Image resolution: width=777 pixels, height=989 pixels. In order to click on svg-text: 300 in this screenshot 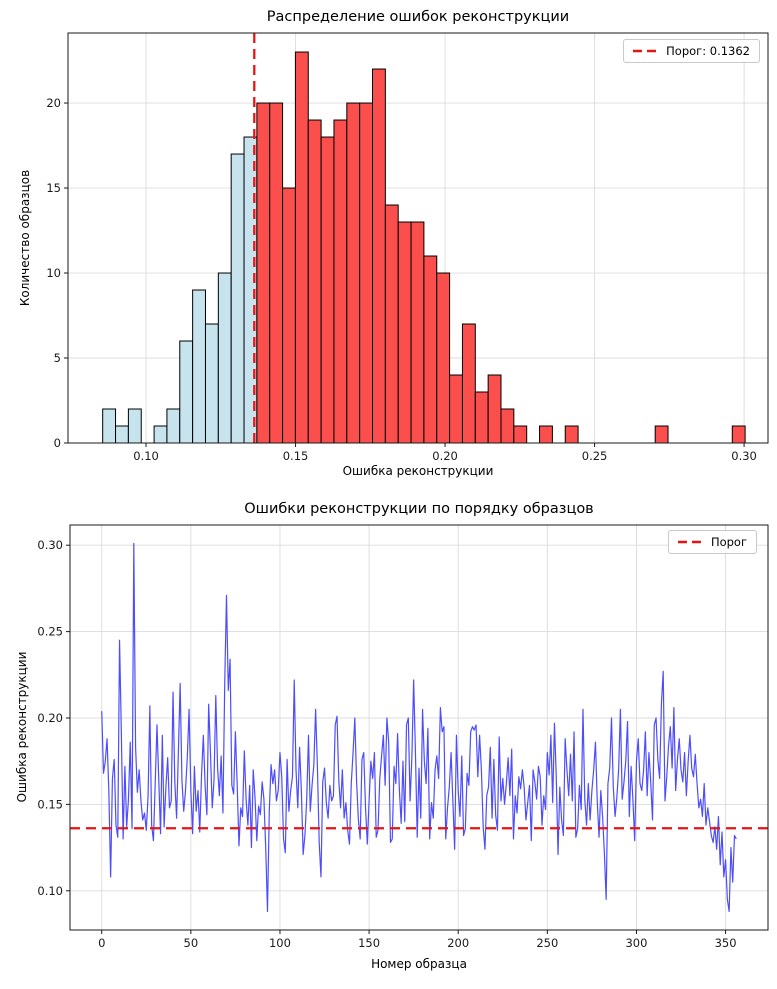, I will do `click(636, 943)`.